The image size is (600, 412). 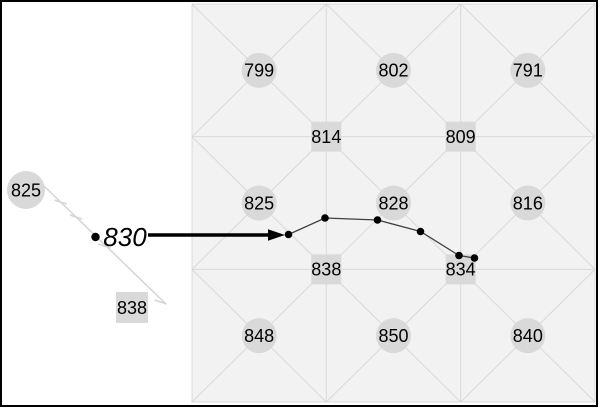 I want to click on cell-node-label: 825, so click(x=259, y=203).